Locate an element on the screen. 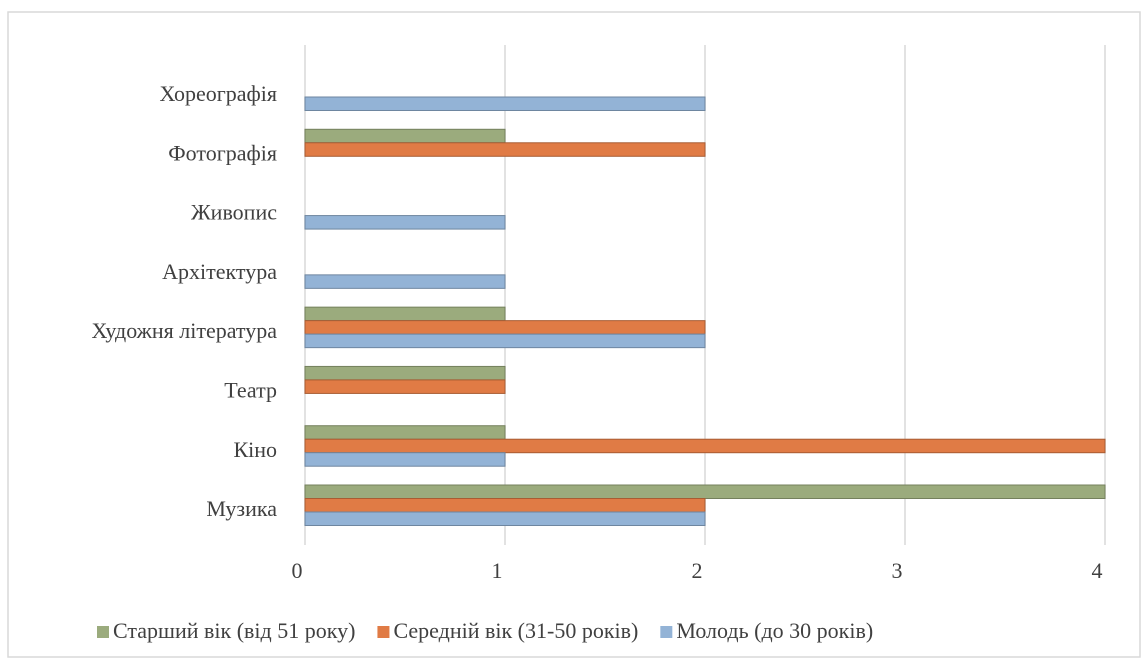  y-tick-label: Живопис is located at coordinates (234, 212).